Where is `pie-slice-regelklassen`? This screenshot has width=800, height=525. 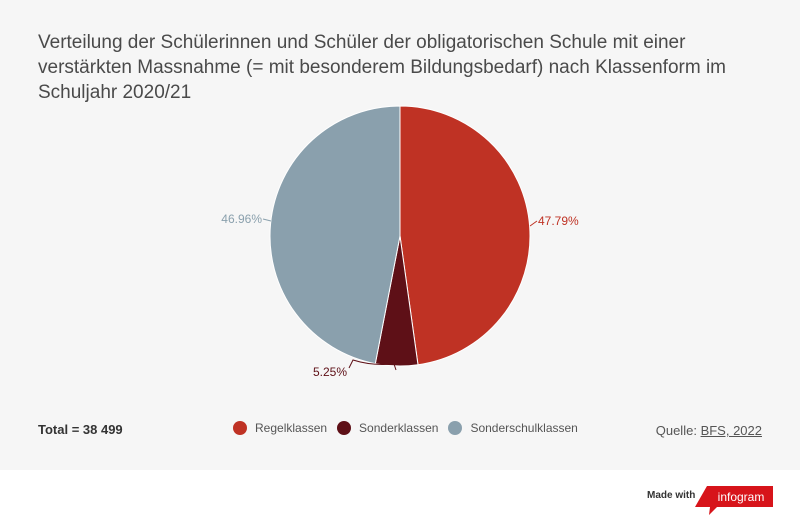
pie-slice-regelklassen is located at coordinates (465, 235).